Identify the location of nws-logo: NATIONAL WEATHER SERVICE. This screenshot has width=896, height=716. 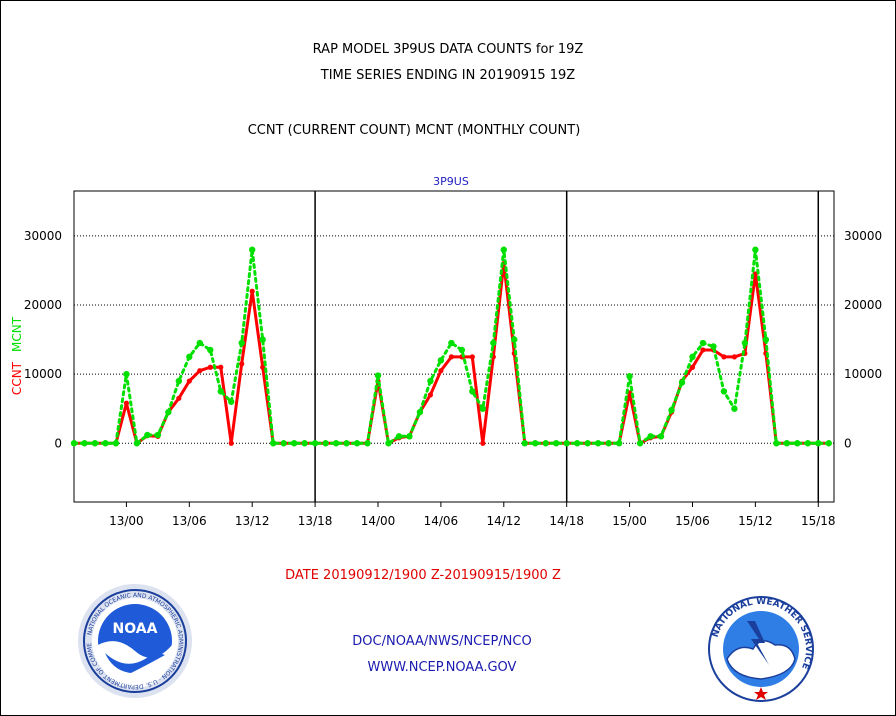
(761, 649).